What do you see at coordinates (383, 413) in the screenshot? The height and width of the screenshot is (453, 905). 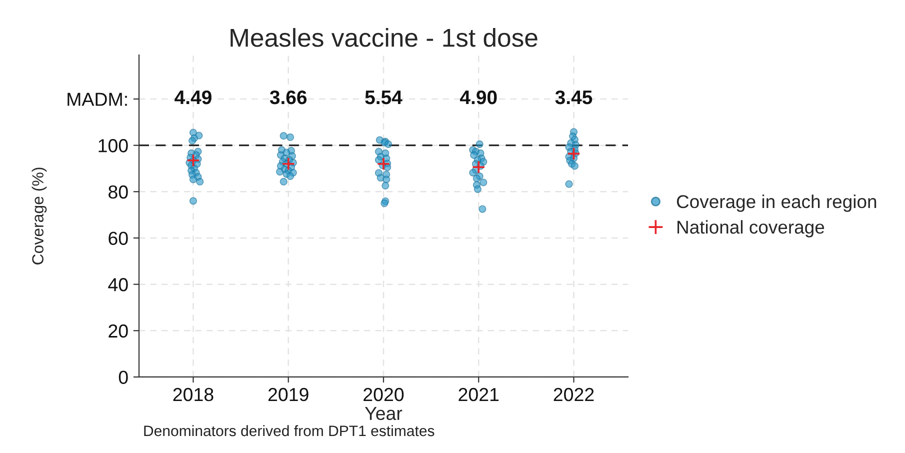 I see `x-axis-title: Year` at bounding box center [383, 413].